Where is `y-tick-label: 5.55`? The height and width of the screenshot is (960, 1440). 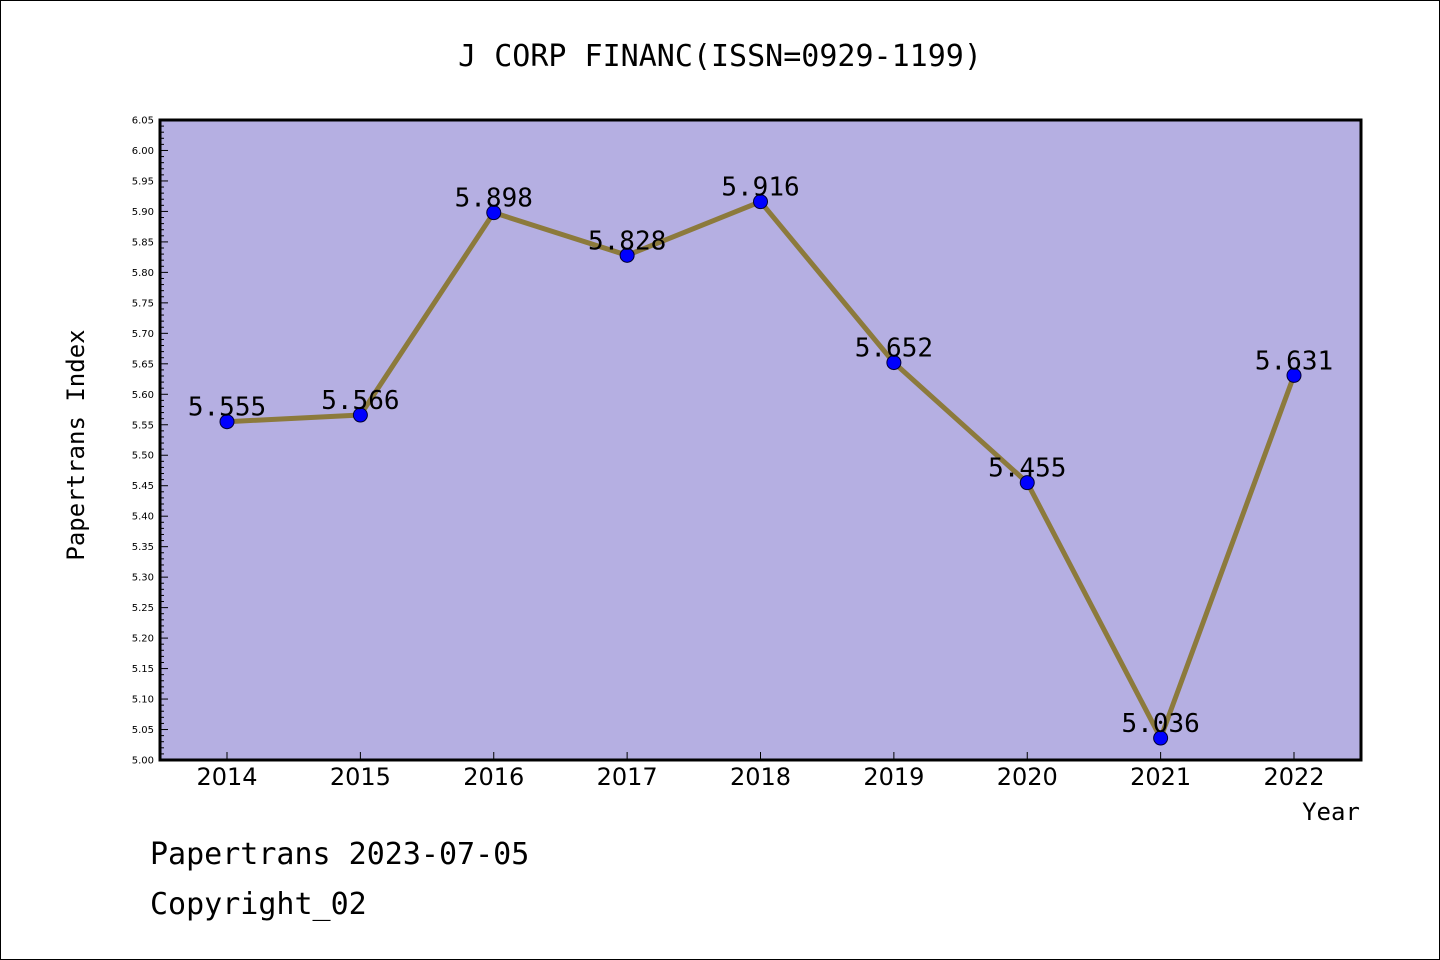 y-tick-label: 5.55 is located at coordinates (143, 425).